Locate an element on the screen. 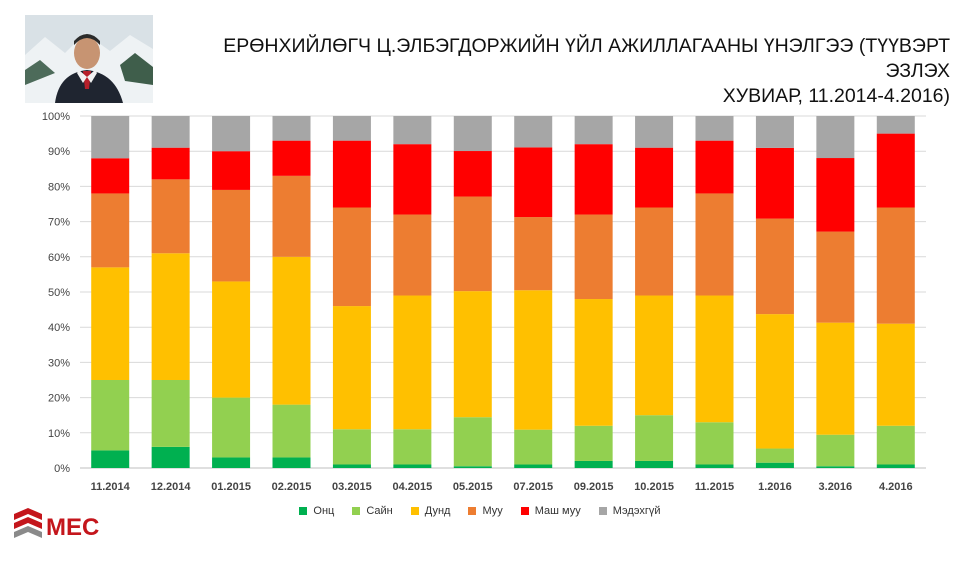  y-tick-label: 70% is located at coordinates (59, 223).